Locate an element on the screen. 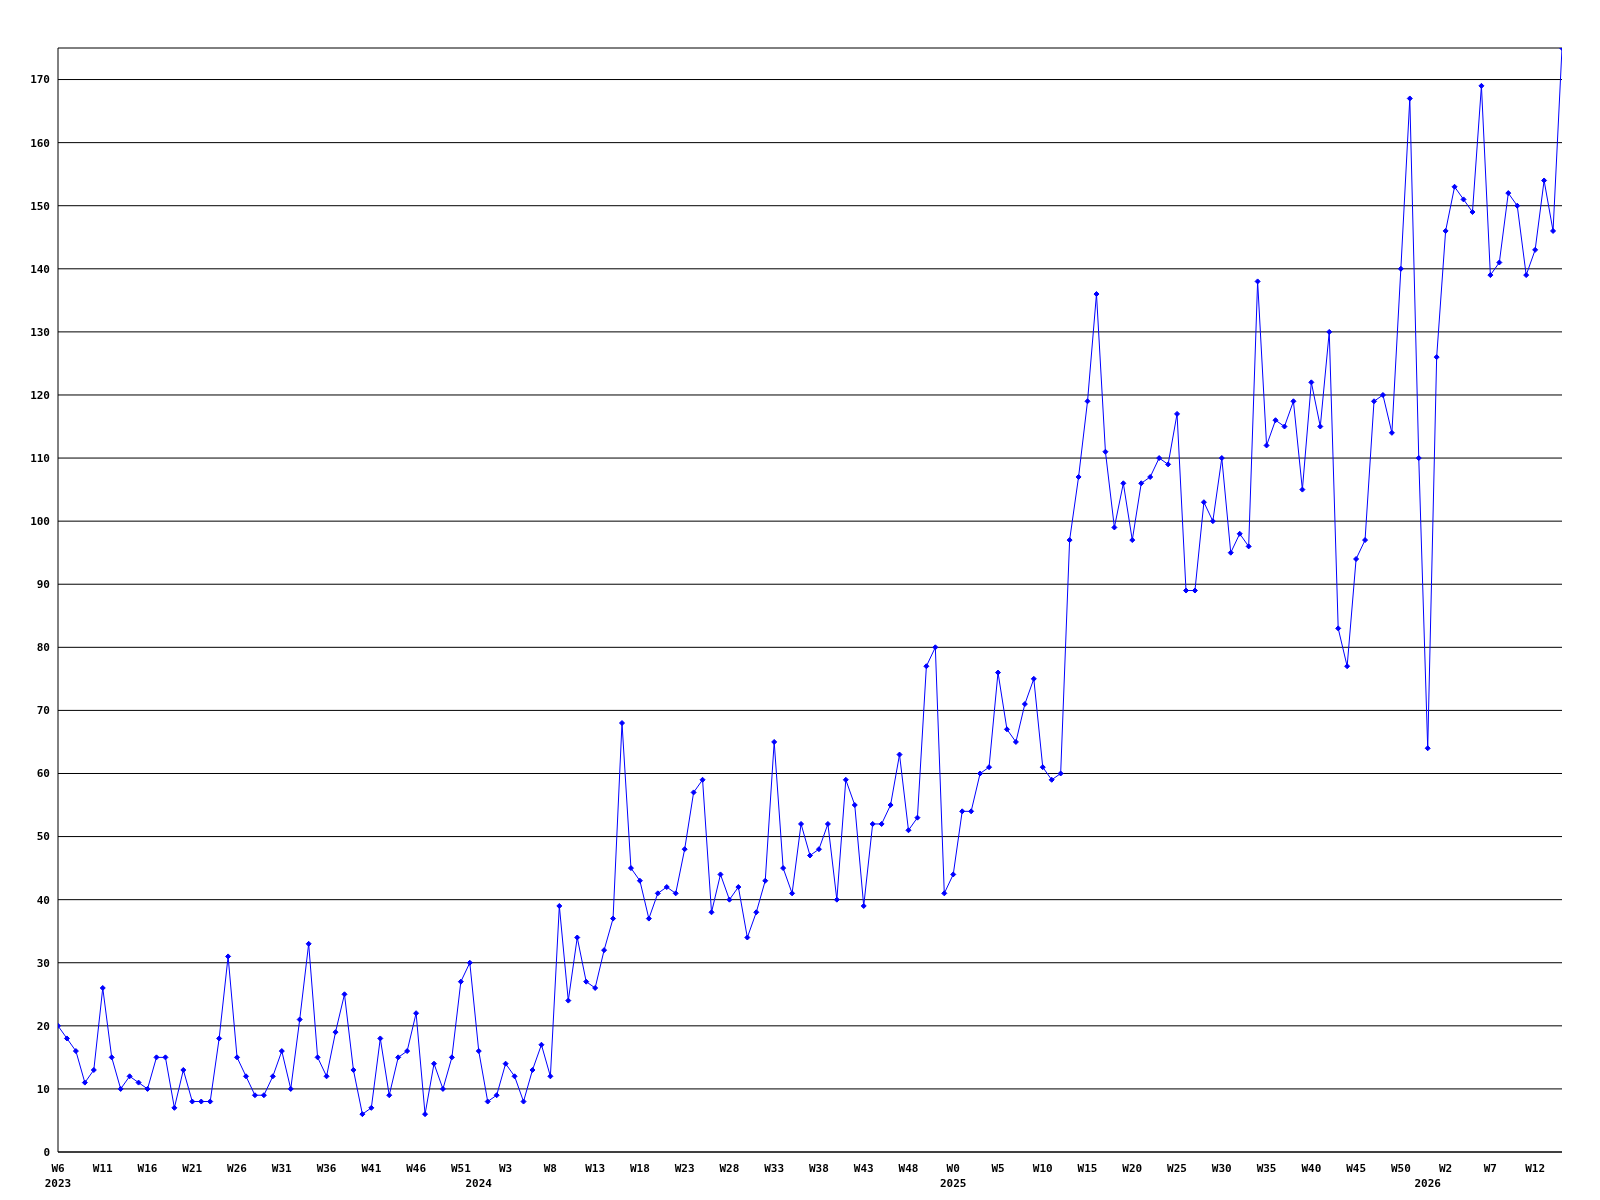 Image resolution: width=1600 pixels, height=1200 pixels. x-tick-label: W31 is located at coordinates (282, 1168).